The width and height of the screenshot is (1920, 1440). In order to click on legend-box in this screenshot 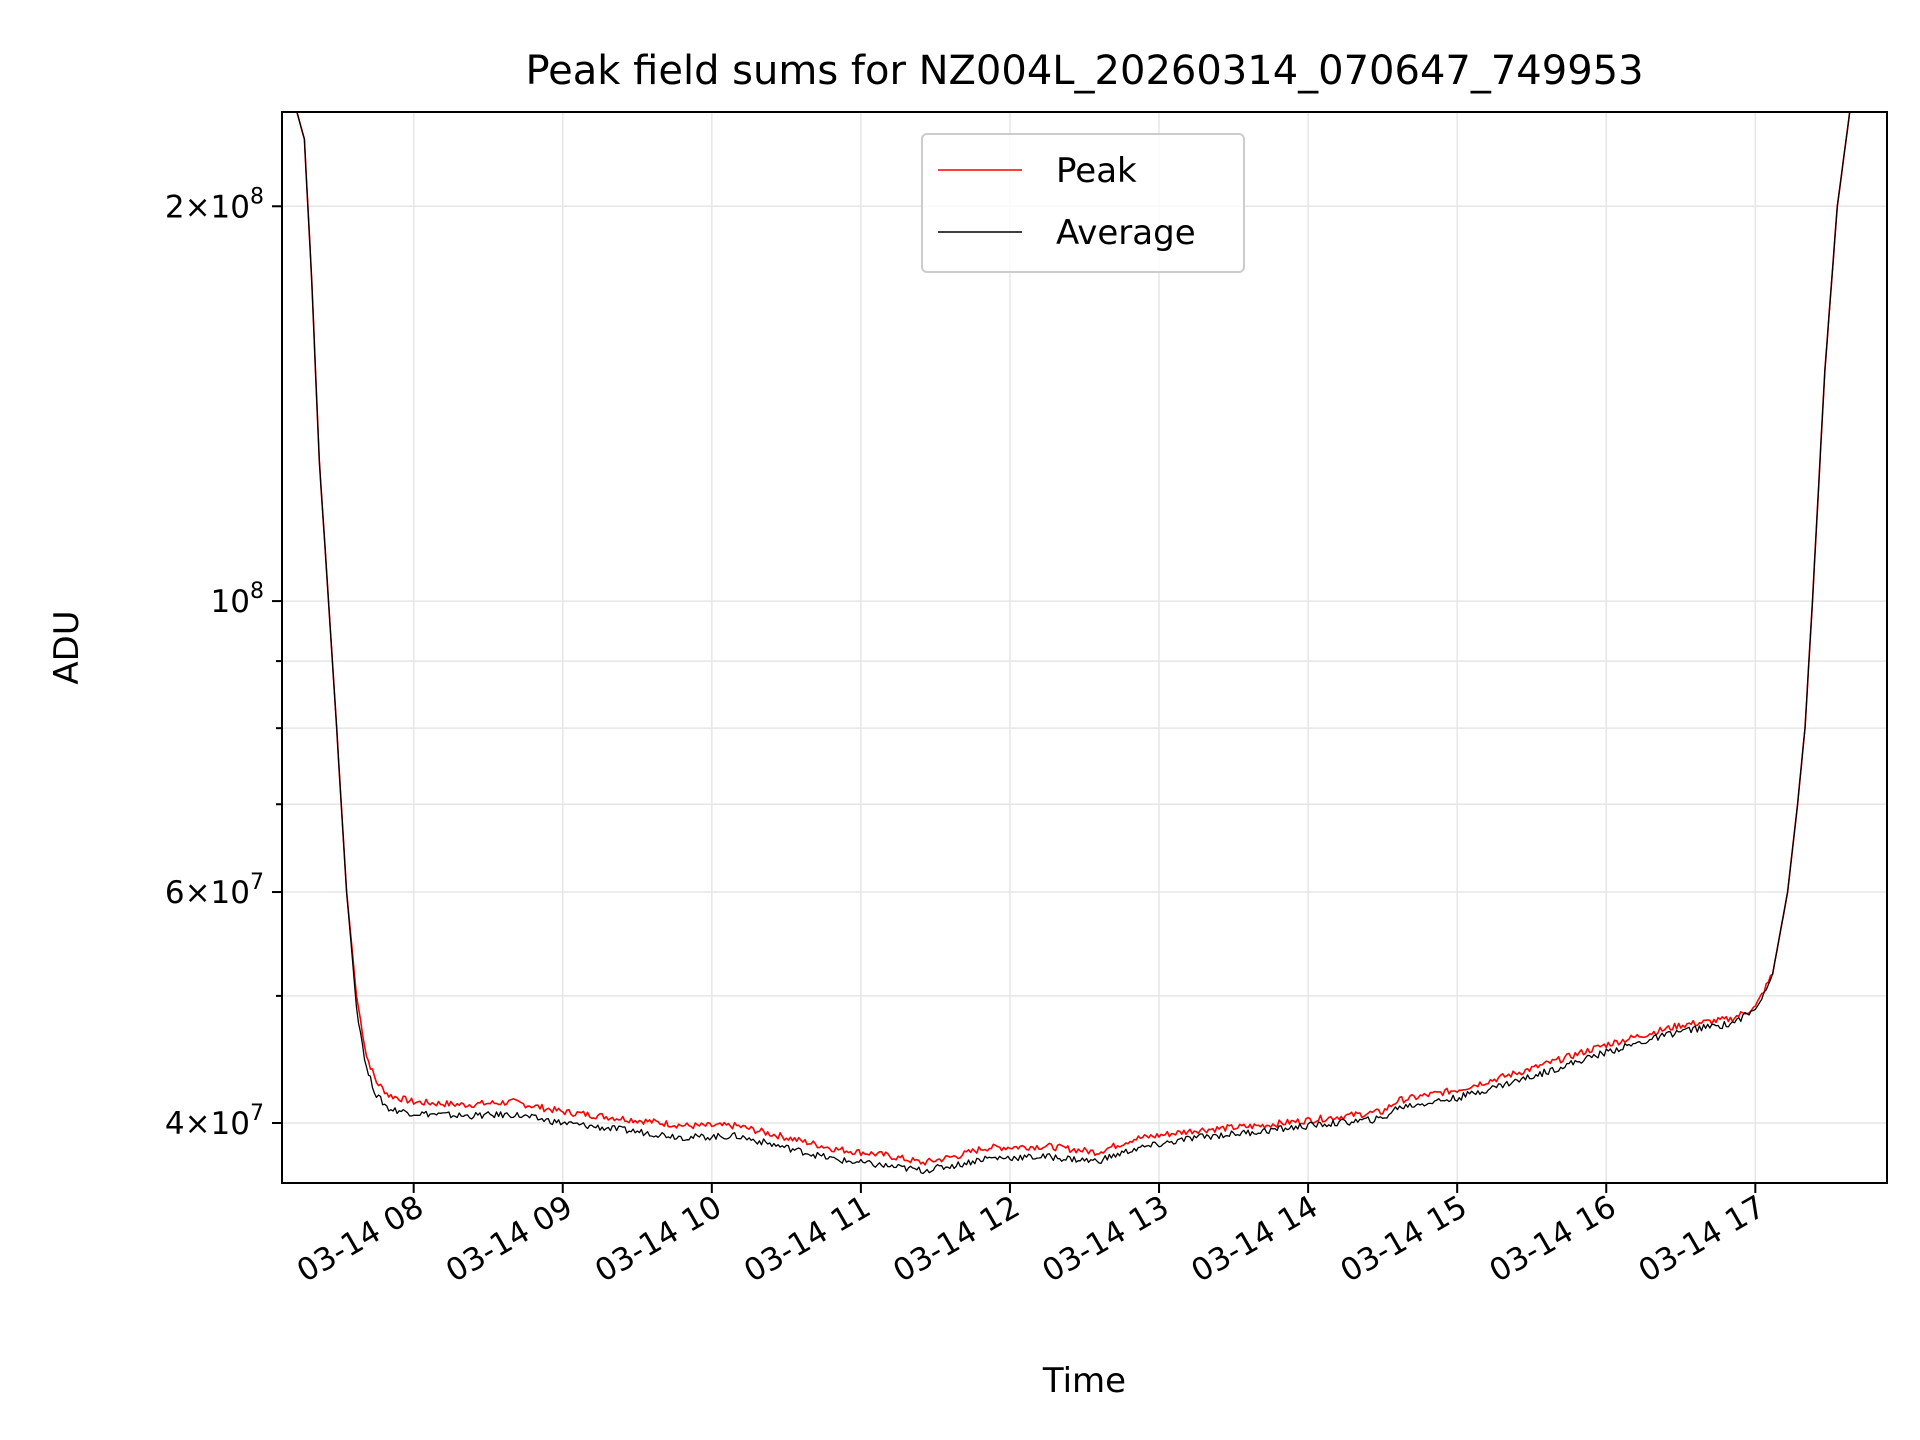, I will do `click(1083, 203)`.